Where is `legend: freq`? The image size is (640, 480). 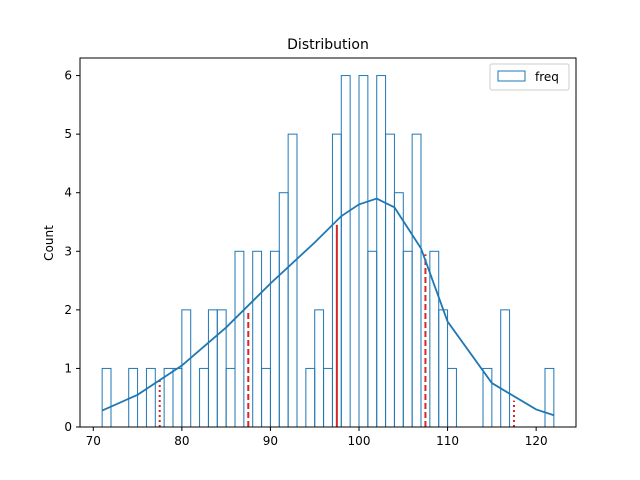
legend: freq is located at coordinates (529, 77).